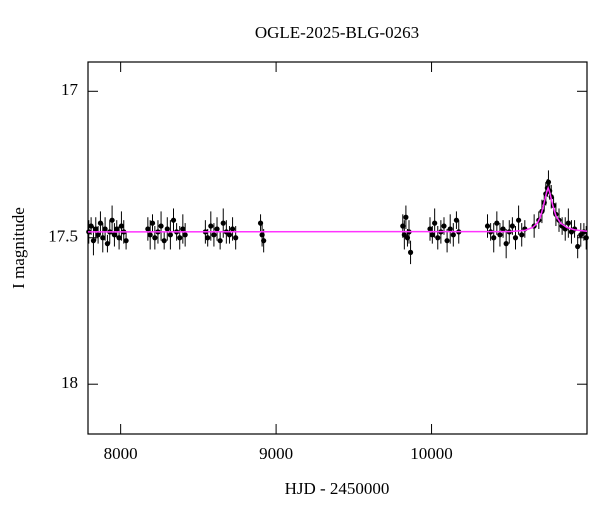 This screenshot has width=600, height=512. Describe the element at coordinates (121, 453) in the screenshot. I see `x-tick-label: 8000` at that location.